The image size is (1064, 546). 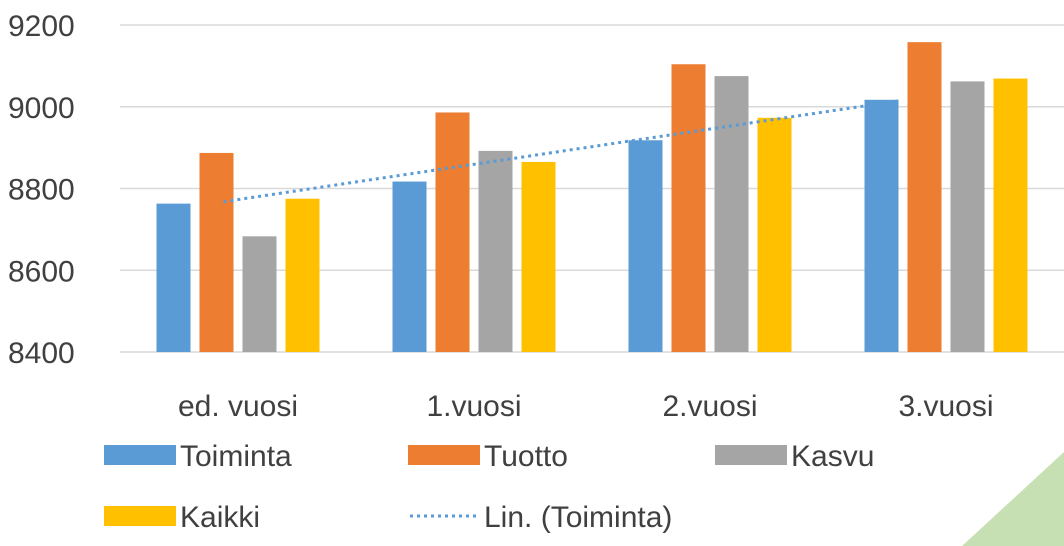 What do you see at coordinates (489, 487) in the screenshot?
I see `legend: Toiminta Tuotto Kasvu Kaikki Lin. (Toiminta)` at bounding box center [489, 487].